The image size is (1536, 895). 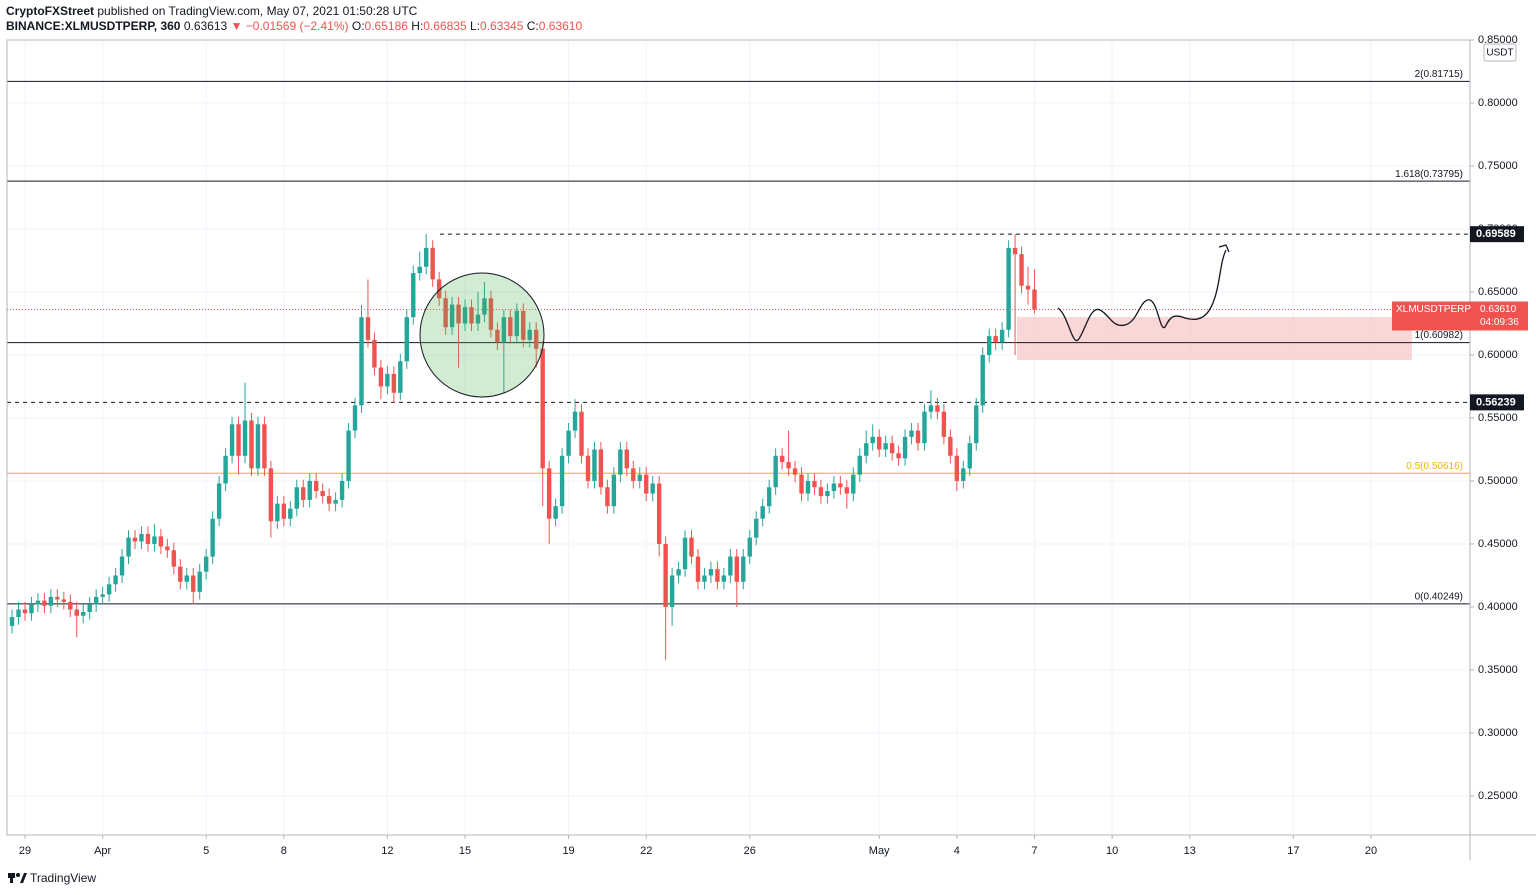 I want to click on footer-logo, so click(x=17, y=878).